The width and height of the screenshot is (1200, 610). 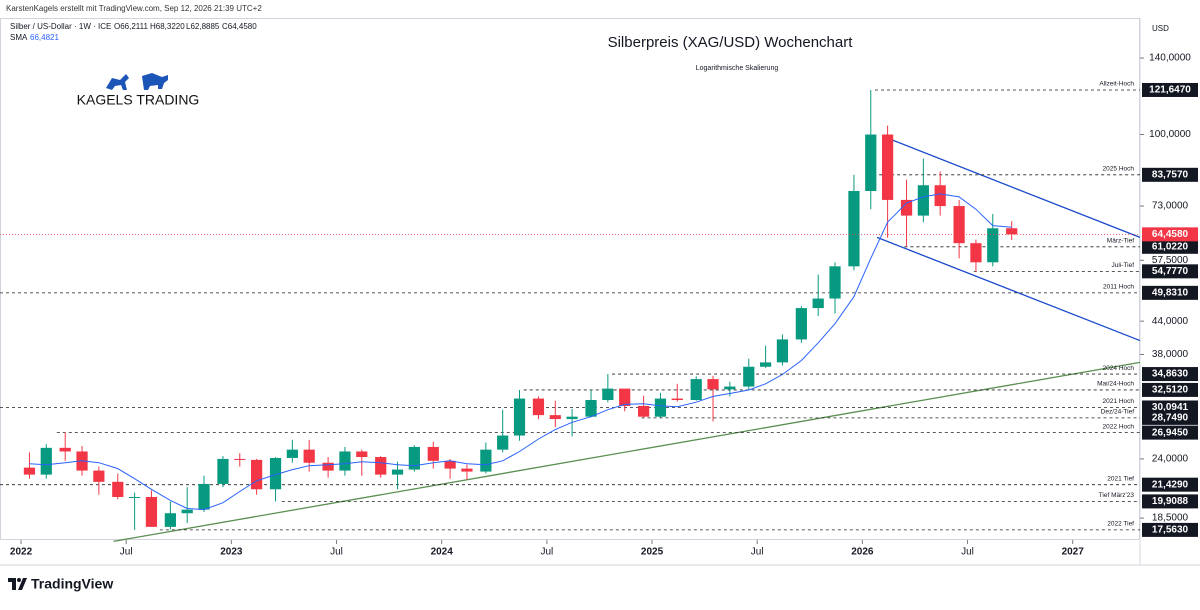 I want to click on level-label: 26,9450, so click(x=1170, y=432).